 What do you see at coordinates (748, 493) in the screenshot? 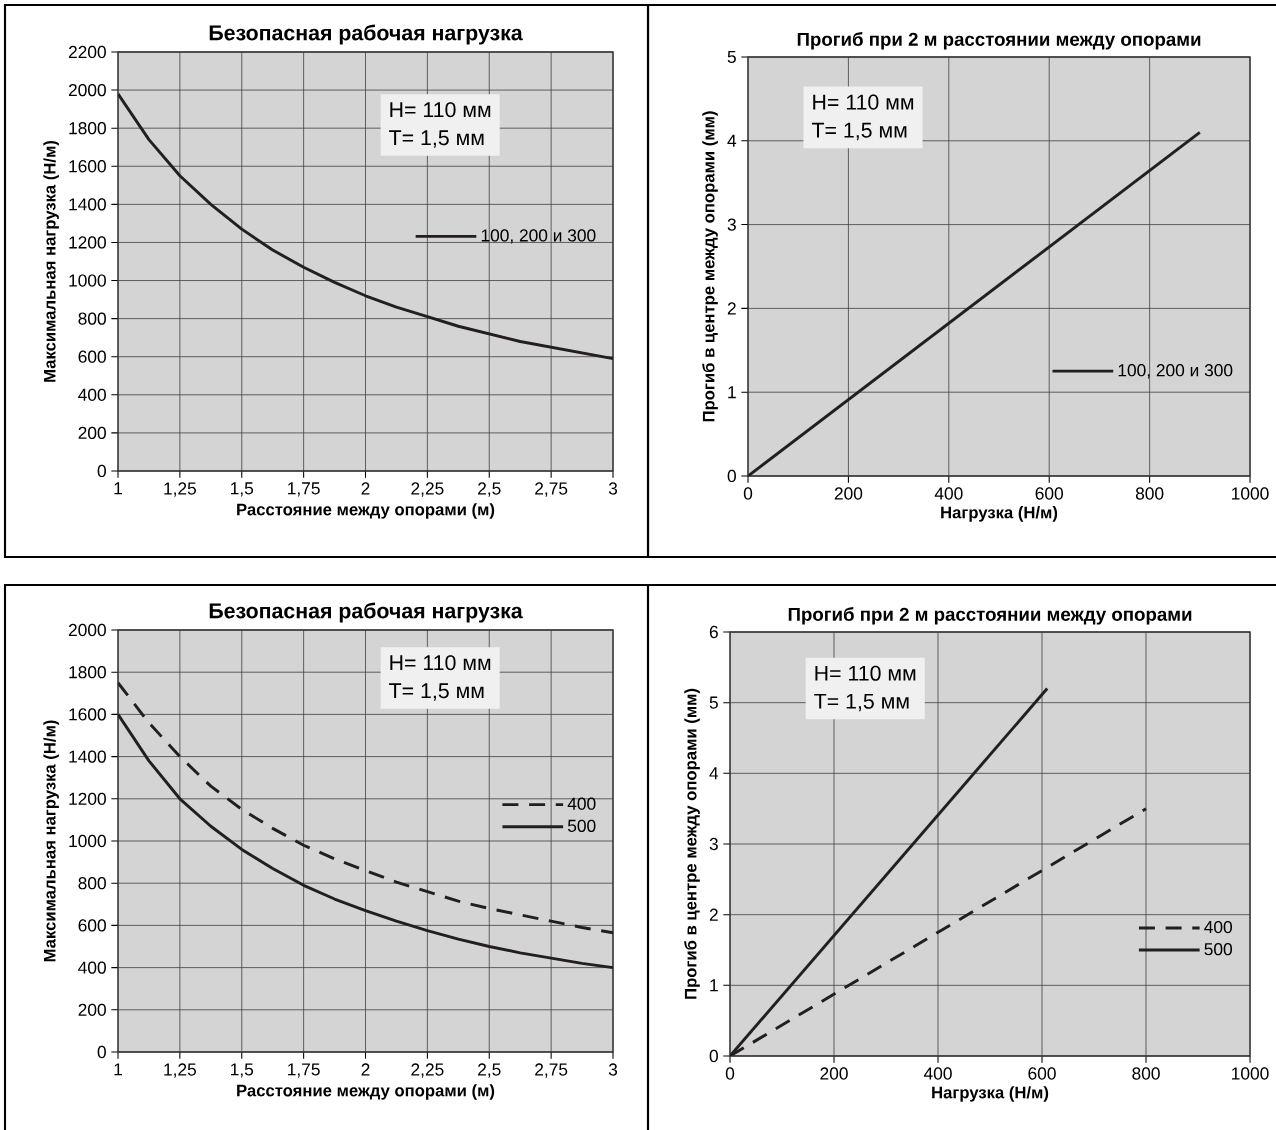
I see `x-tick-label: 0` at bounding box center [748, 493].